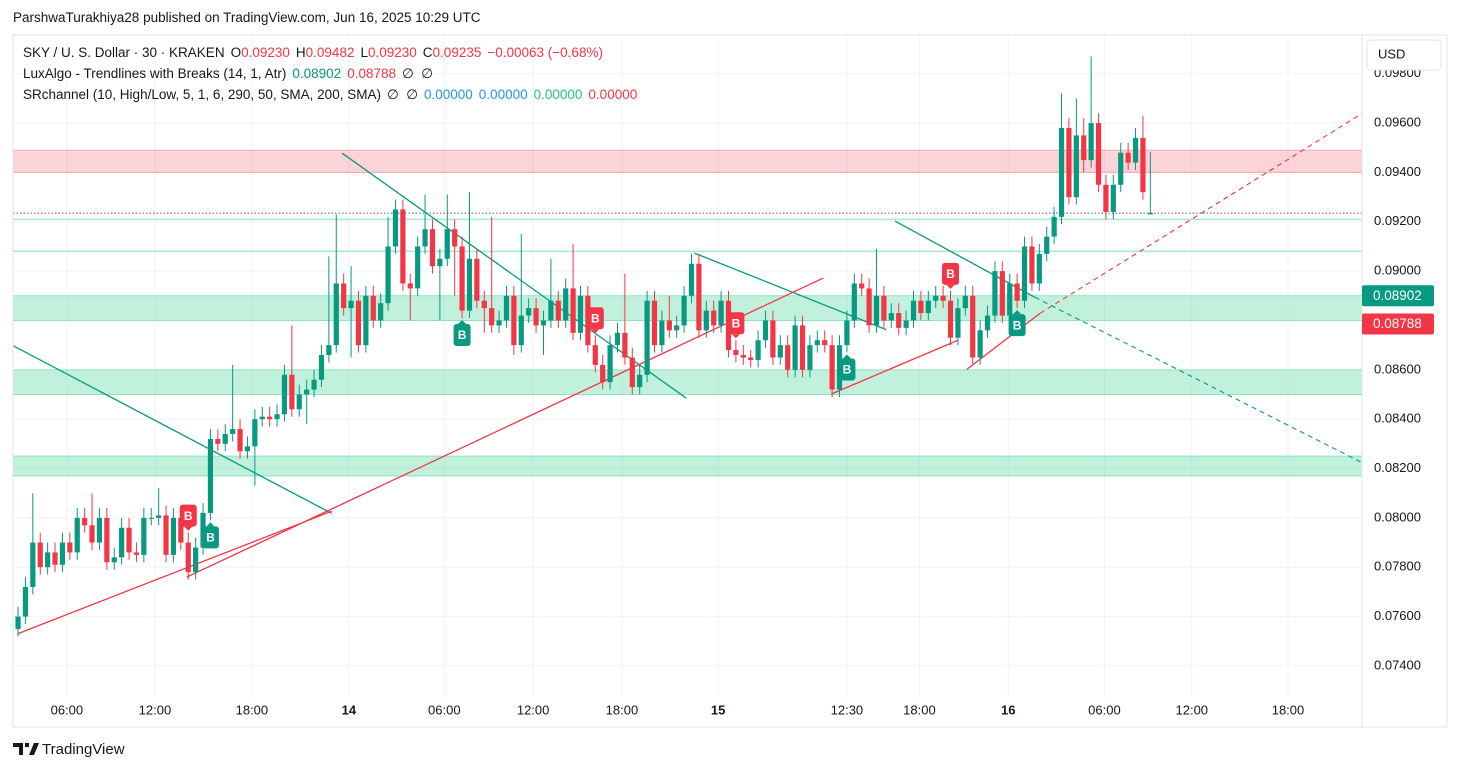 The image size is (1460, 772). What do you see at coordinates (300, 52) in the screenshot?
I see `ohlc-key: H` at bounding box center [300, 52].